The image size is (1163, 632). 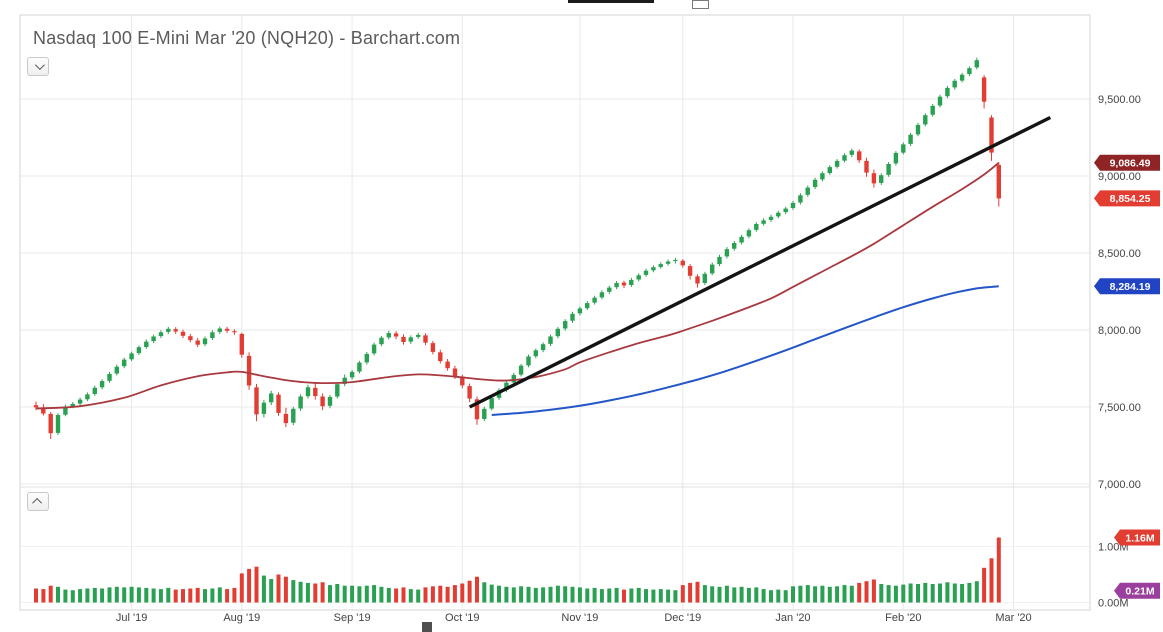 What do you see at coordinates (131, 618) in the screenshot?
I see `time-axis-tick-label: Jul '19` at bounding box center [131, 618].